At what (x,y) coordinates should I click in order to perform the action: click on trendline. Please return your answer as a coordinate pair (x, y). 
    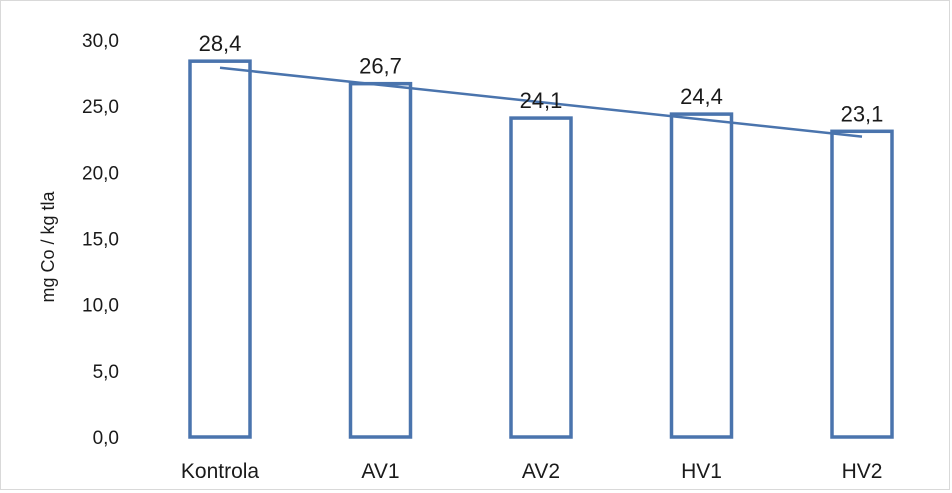
    Looking at the image, I should click on (541, 102).